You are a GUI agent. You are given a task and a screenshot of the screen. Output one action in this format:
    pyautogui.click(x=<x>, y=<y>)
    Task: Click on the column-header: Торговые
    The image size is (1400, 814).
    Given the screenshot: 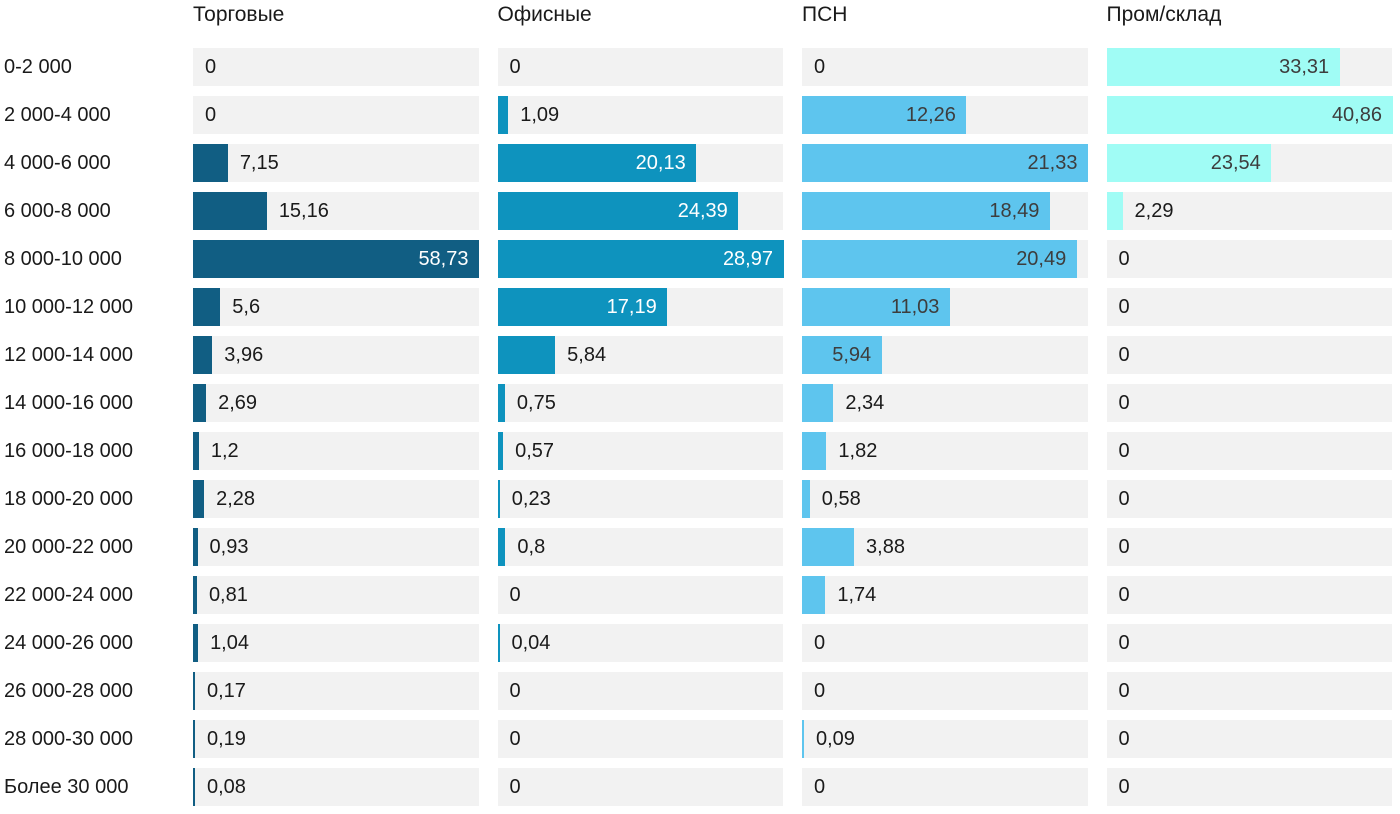 What is the action you would take?
    pyautogui.click(x=239, y=14)
    